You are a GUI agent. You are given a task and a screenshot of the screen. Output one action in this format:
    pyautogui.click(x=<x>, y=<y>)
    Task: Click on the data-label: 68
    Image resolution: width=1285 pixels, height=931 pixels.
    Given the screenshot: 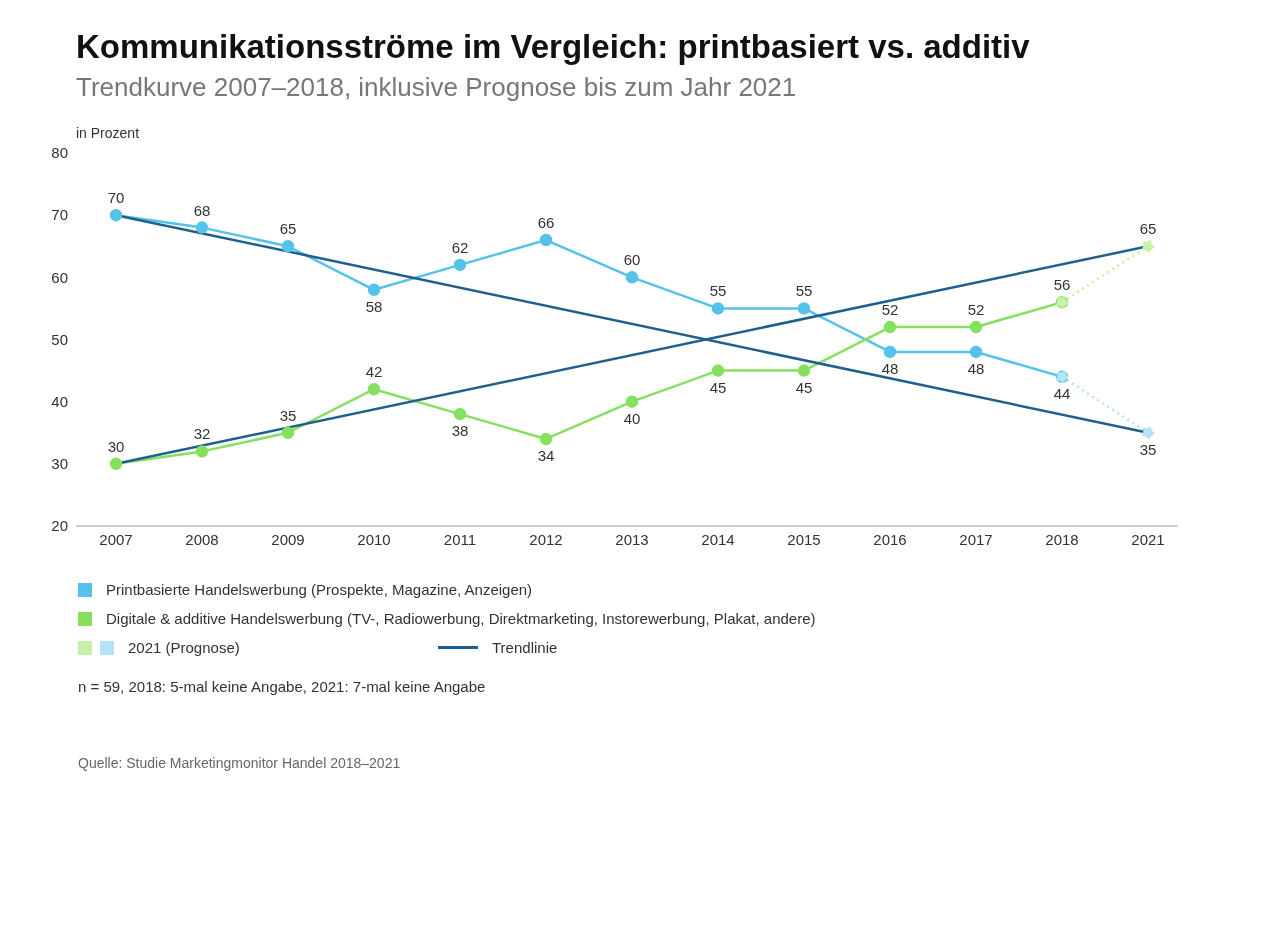 What is the action you would take?
    pyautogui.click(x=202, y=210)
    